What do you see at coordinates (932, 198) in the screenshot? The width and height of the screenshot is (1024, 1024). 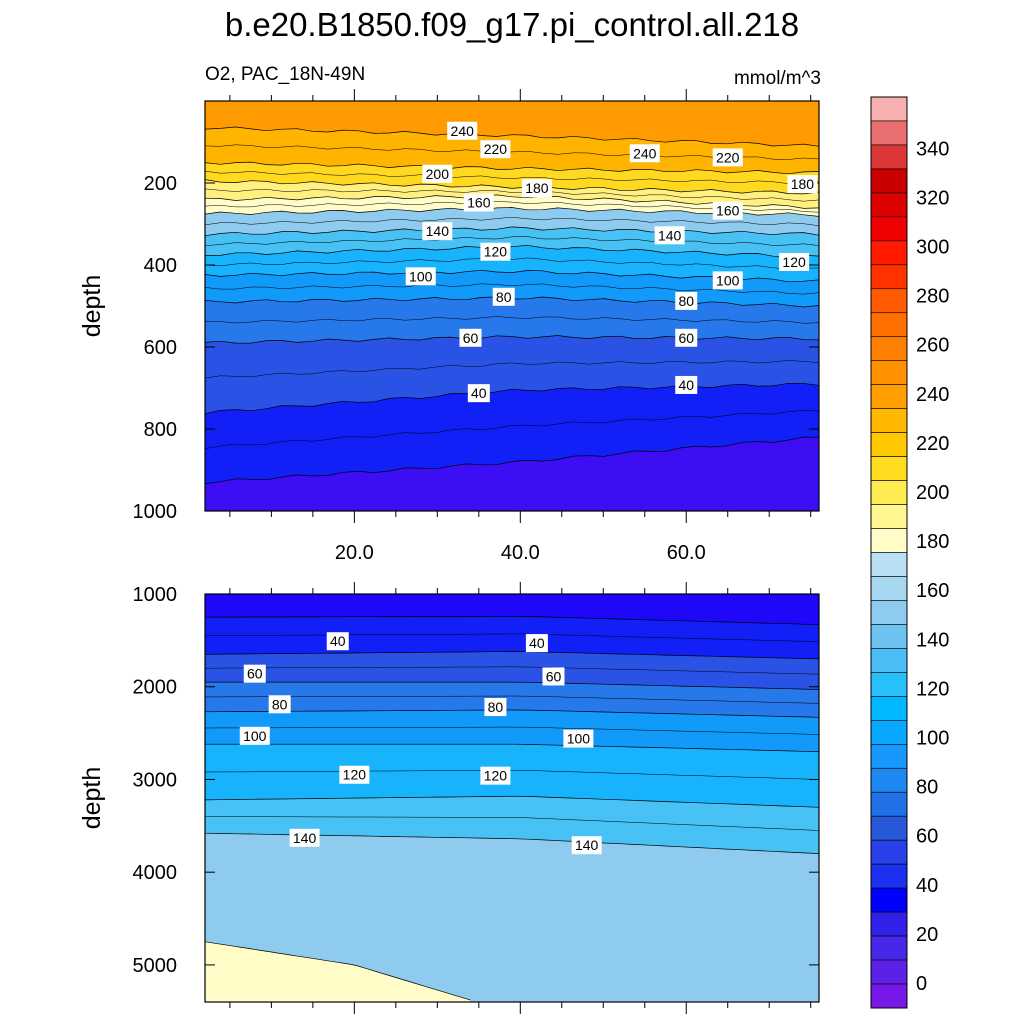 I see `colorbar-label: 320` at bounding box center [932, 198].